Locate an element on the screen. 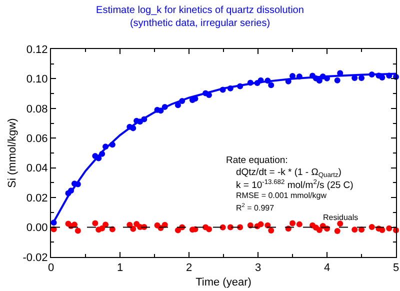 Image resolution: width=400 pixels, height=291 pixels. y-tick-label: 0.02 is located at coordinates (37, 198).